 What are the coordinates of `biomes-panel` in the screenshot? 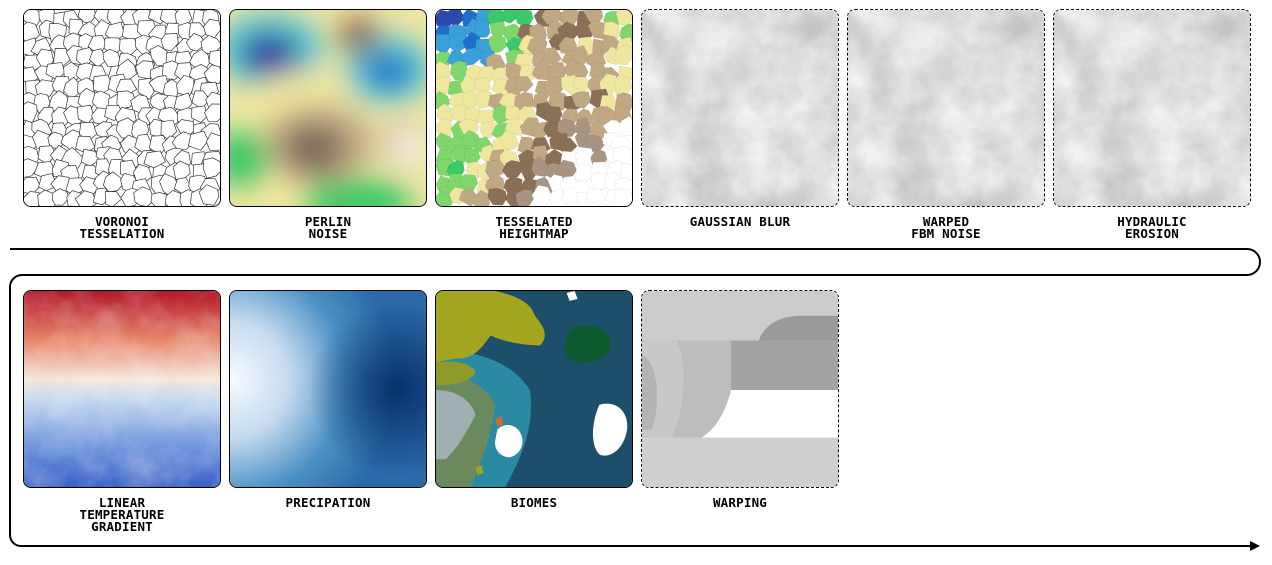 It's located at (534, 389).